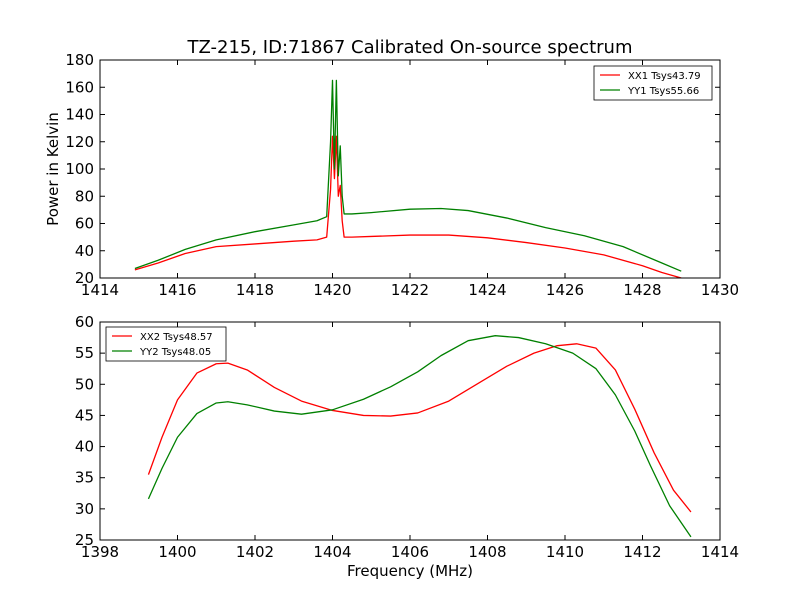 The image size is (800, 600). What do you see at coordinates (84, 384) in the screenshot?
I see `bottom-y-tick-label: 50` at bounding box center [84, 384].